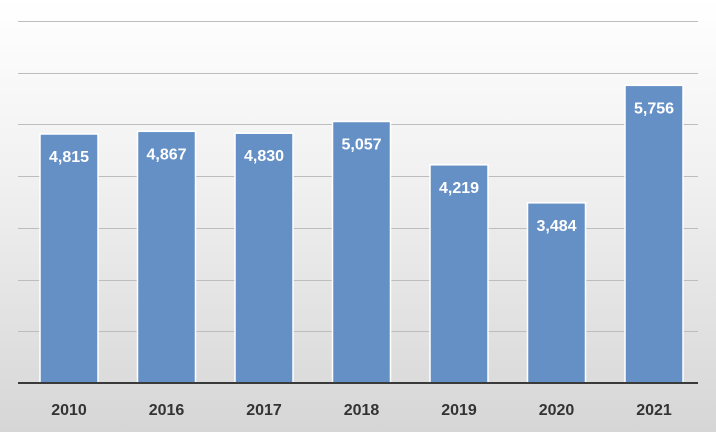  I want to click on bar-2016, so click(166, 257).